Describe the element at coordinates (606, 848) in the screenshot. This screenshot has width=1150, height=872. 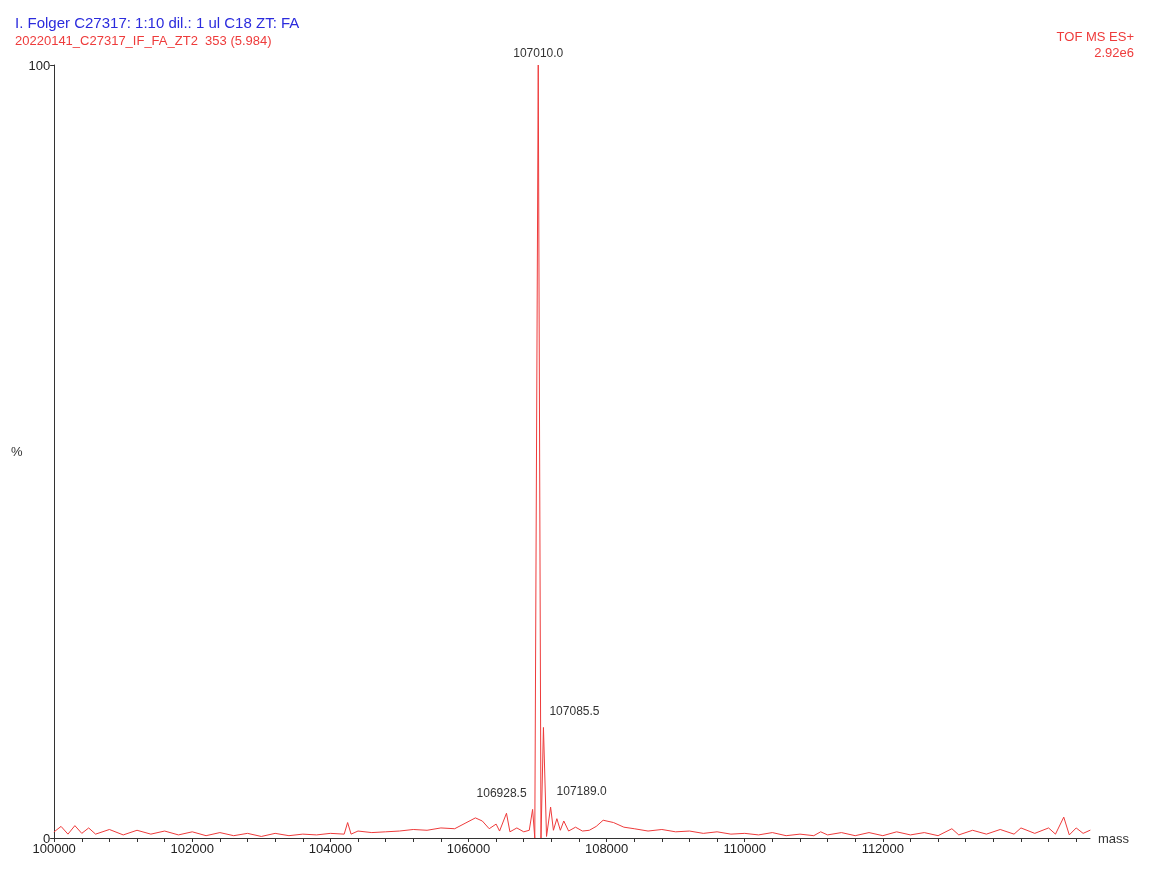
I see `x-tick-label: 108000` at that location.